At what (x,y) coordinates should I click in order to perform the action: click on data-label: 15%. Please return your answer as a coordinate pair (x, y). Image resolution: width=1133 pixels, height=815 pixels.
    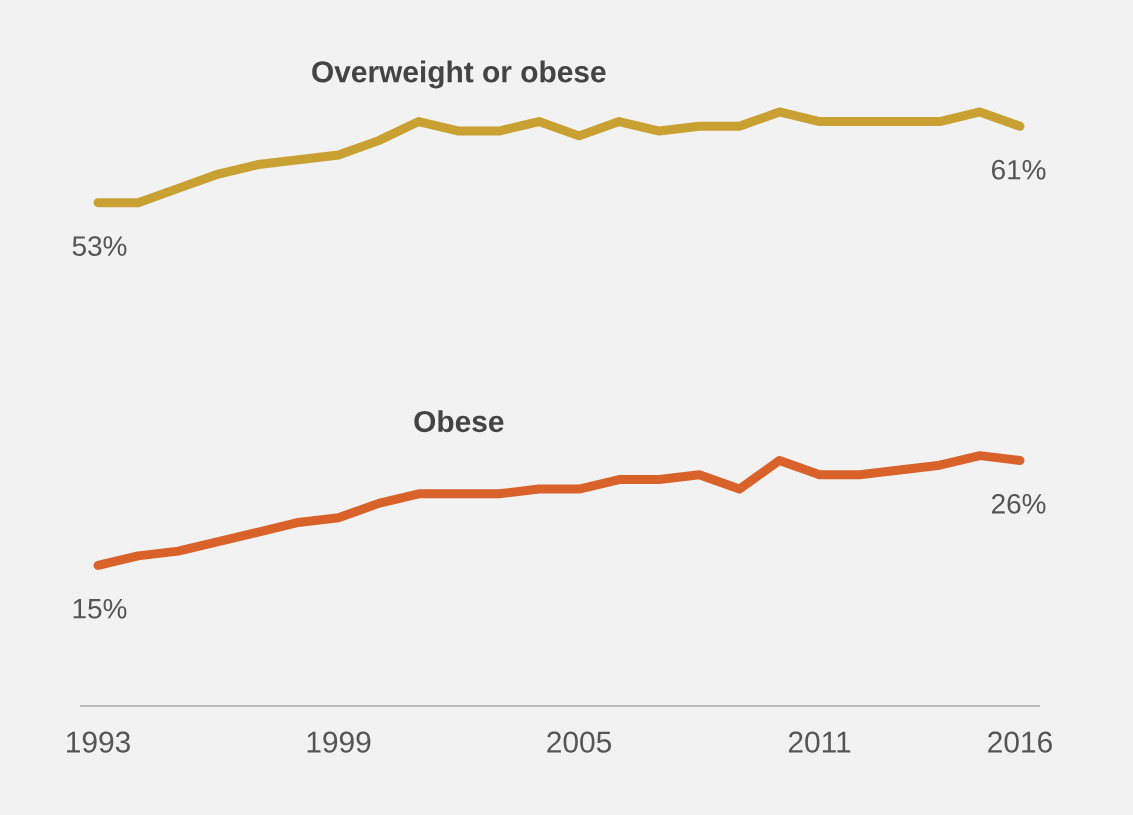
    Looking at the image, I should click on (100, 608).